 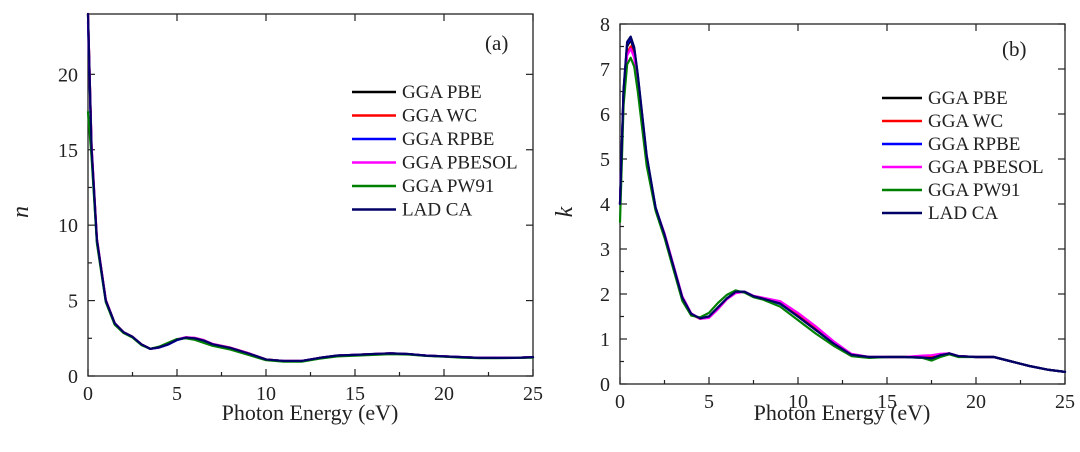 What do you see at coordinates (842, 412) in the screenshot?
I see `panel-b-x-axis-title: Photon Energy (eV)` at bounding box center [842, 412].